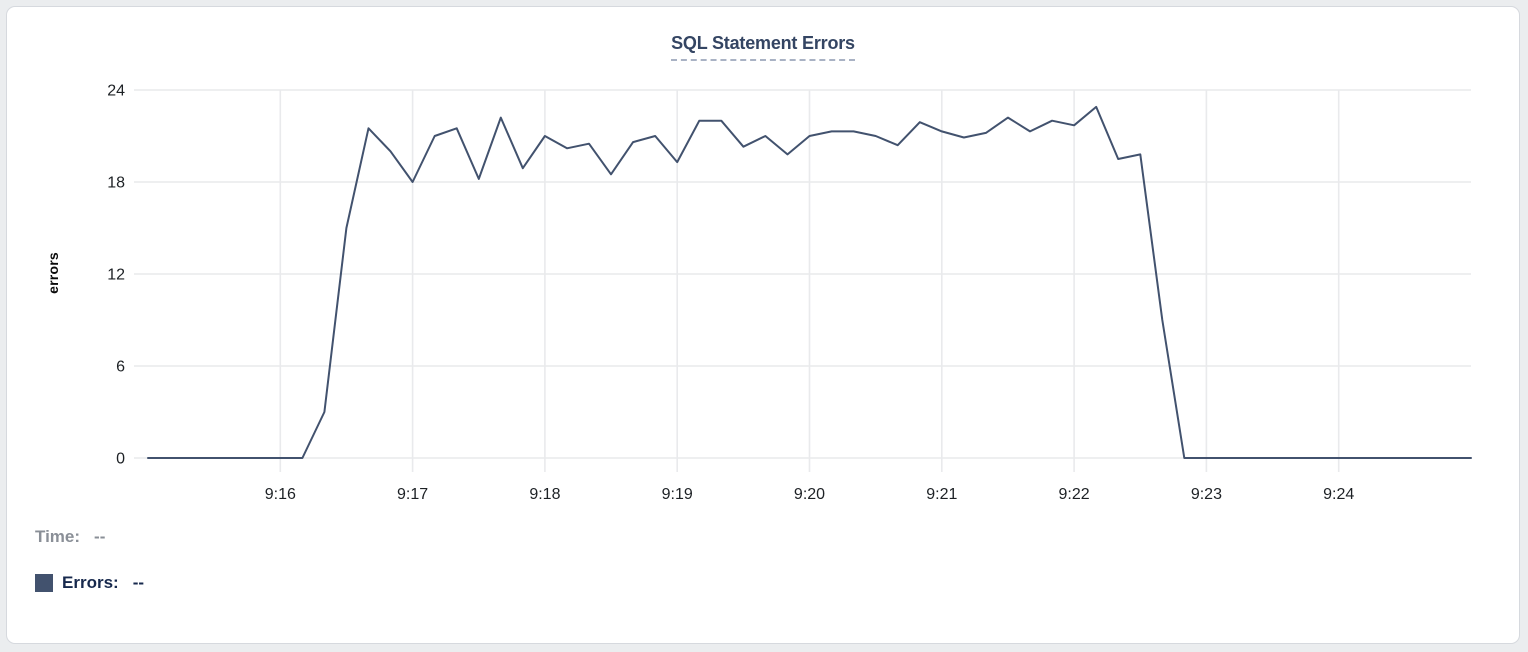 The height and width of the screenshot is (652, 1528). I want to click on legend-errors-label: Errors:, so click(90, 582).